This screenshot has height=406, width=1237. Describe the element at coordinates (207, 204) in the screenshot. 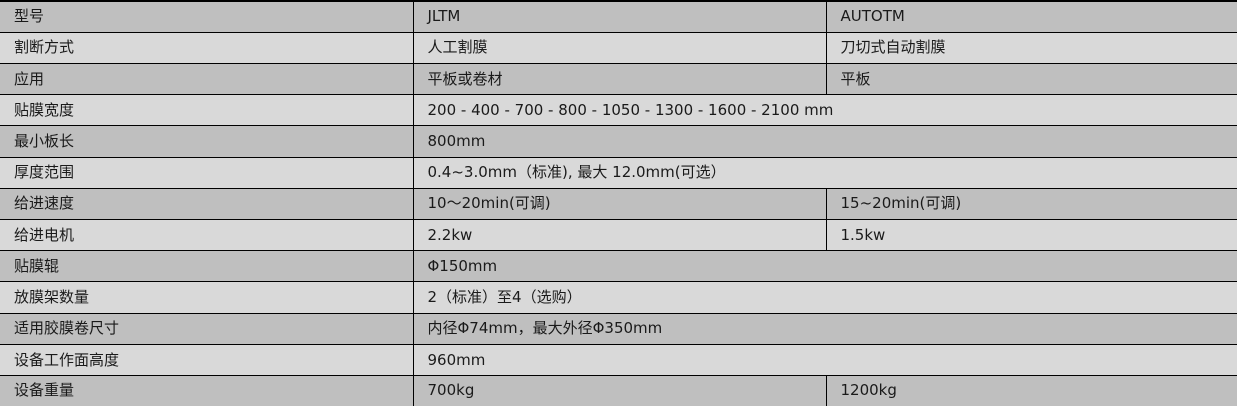

I see `spec-label-cell: 给进速度` at that location.